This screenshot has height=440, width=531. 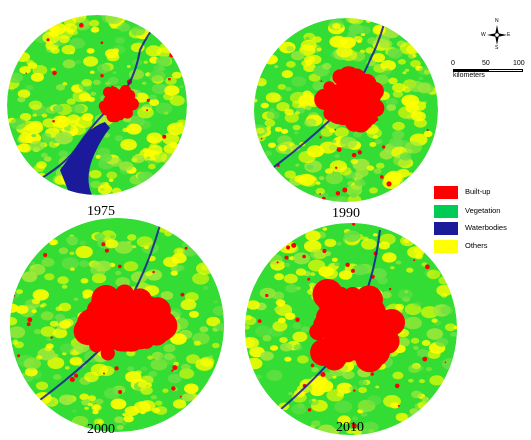 I want to click on compass-north: N, so click(x=497, y=21).